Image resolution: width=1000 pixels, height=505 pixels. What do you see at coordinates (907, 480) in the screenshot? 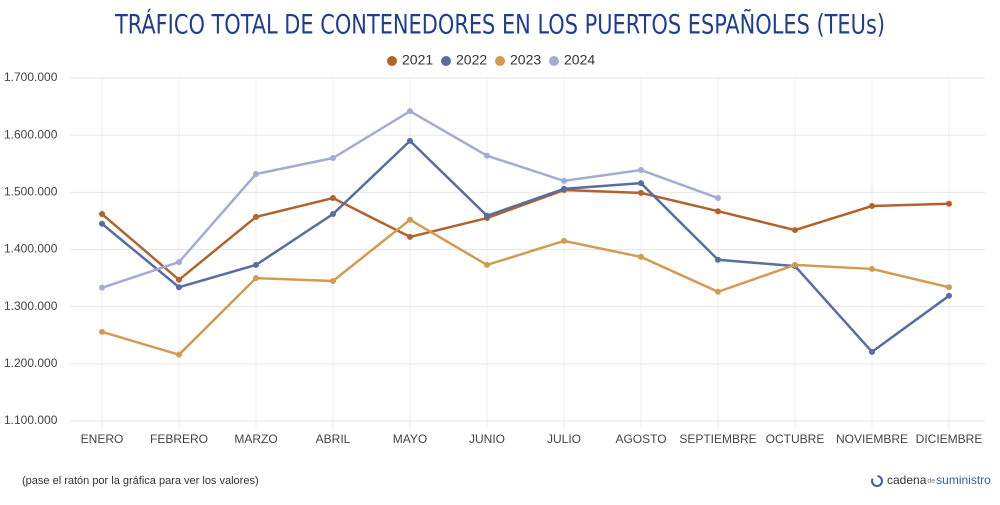
I see `logo-first: cadena` at bounding box center [907, 480].